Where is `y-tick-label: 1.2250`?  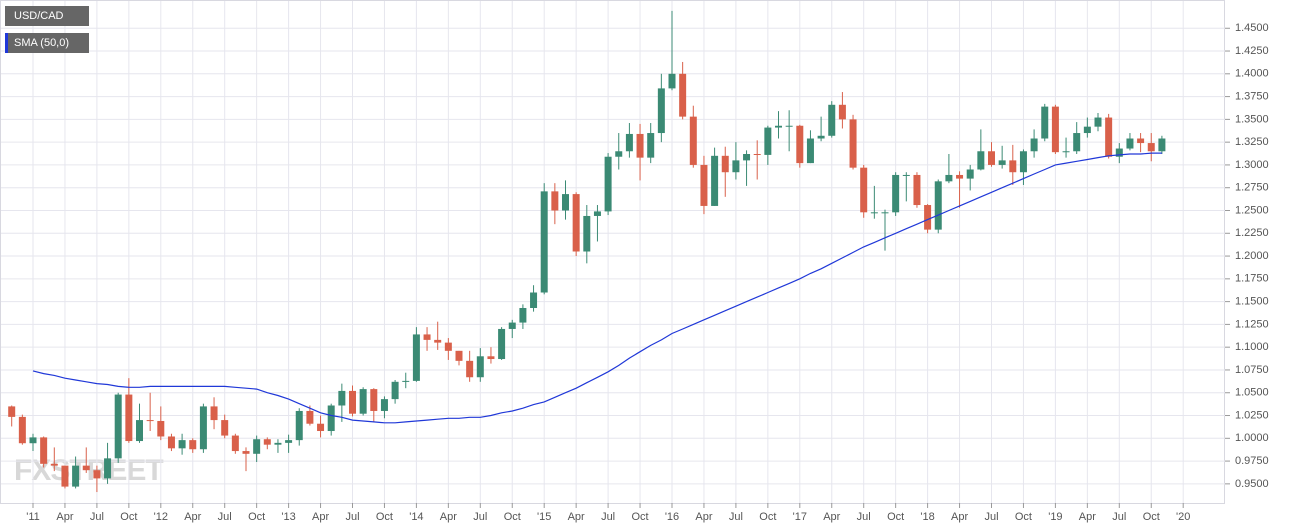 y-tick-label: 1.2250 is located at coordinates (1252, 233).